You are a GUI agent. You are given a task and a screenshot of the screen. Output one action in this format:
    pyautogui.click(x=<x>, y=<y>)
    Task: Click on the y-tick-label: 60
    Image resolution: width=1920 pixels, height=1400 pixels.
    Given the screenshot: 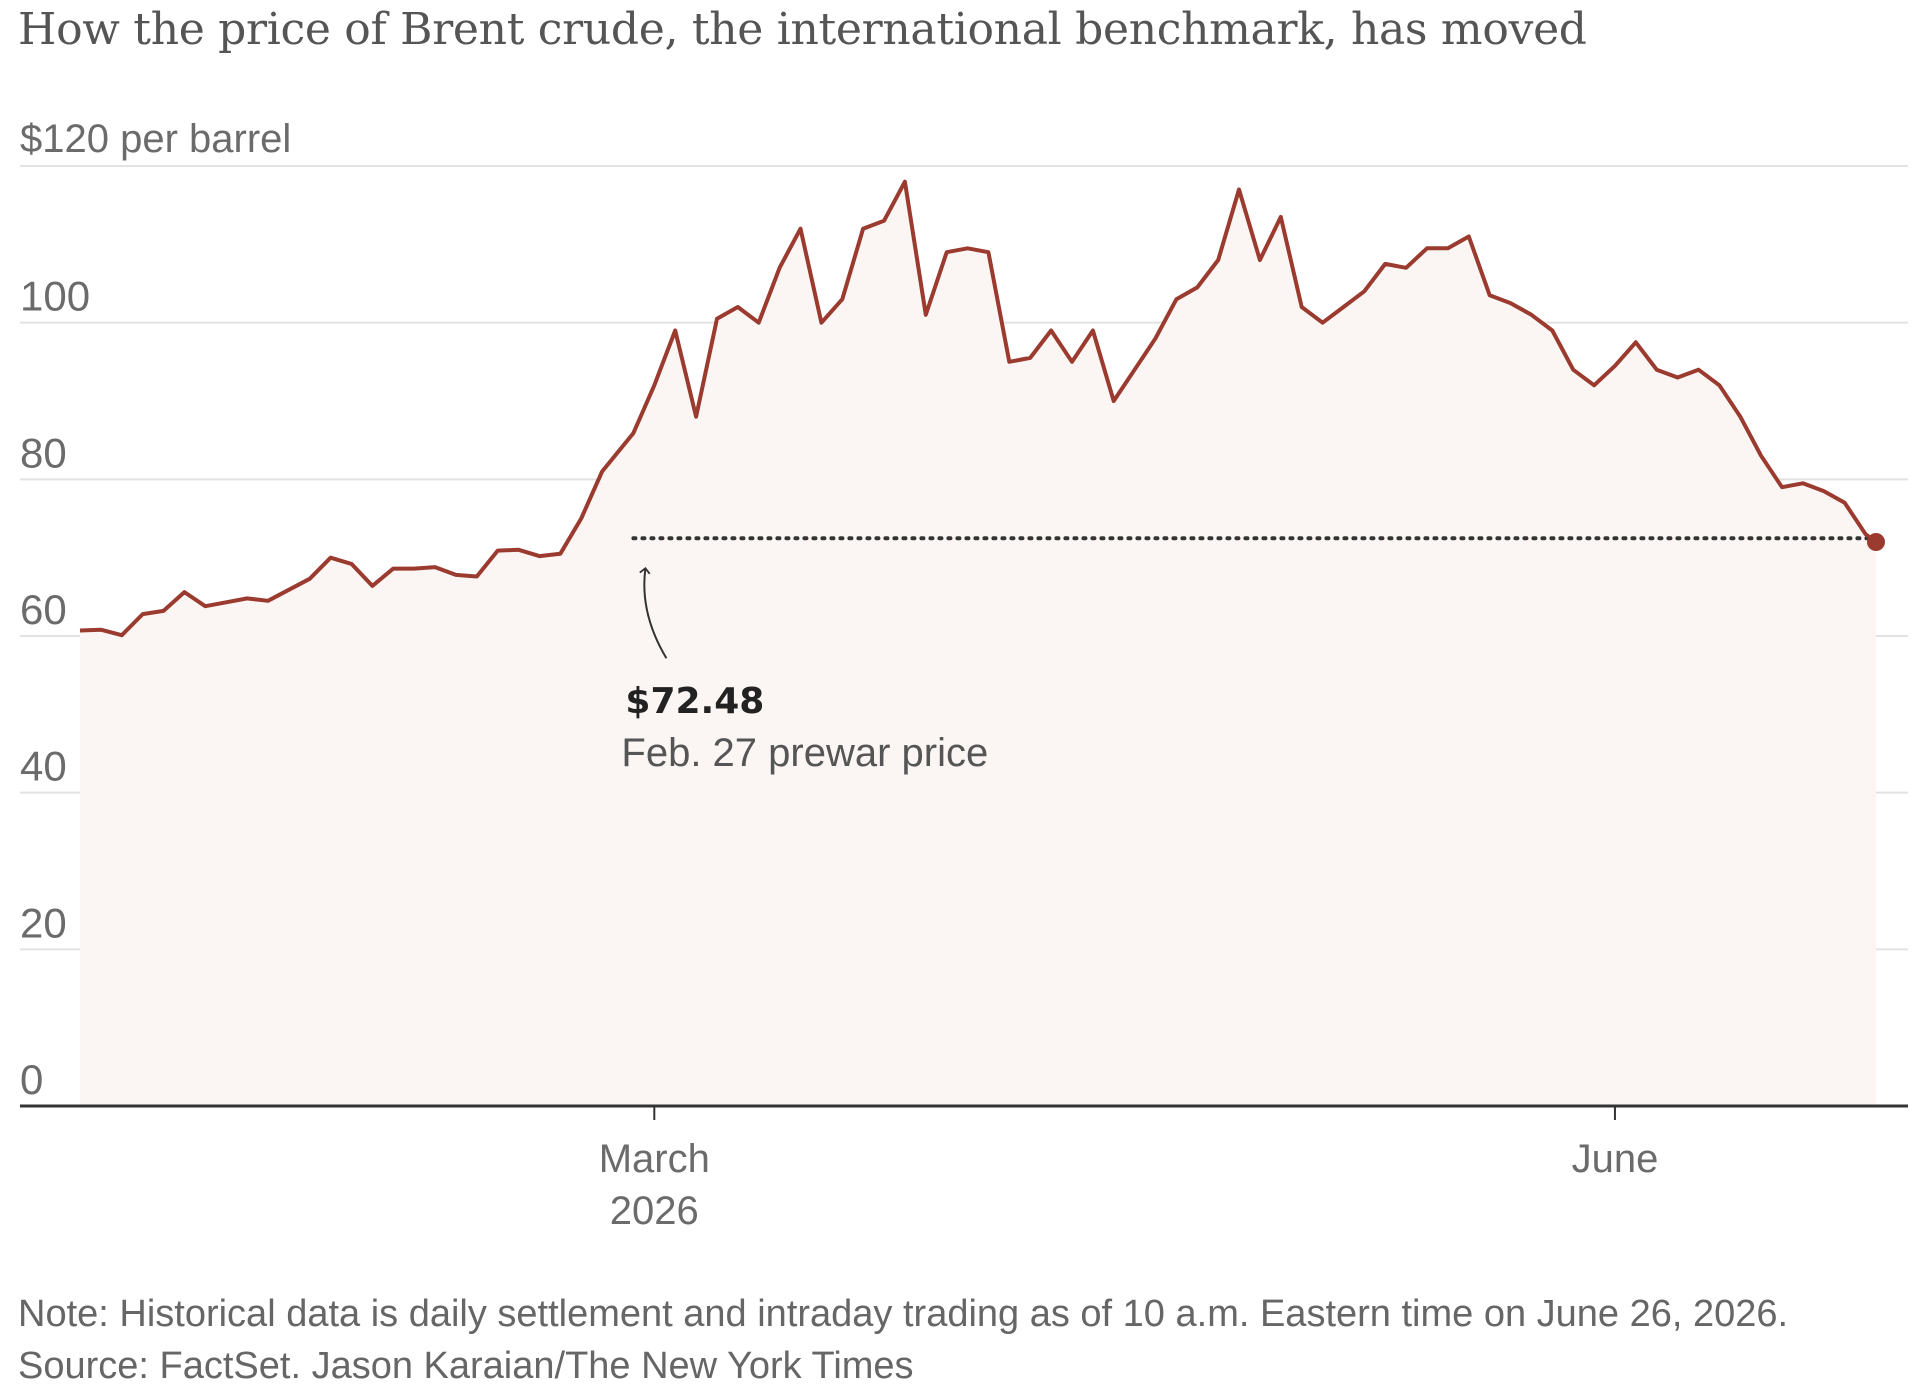 What is the action you would take?
    pyautogui.click(x=43, y=609)
    